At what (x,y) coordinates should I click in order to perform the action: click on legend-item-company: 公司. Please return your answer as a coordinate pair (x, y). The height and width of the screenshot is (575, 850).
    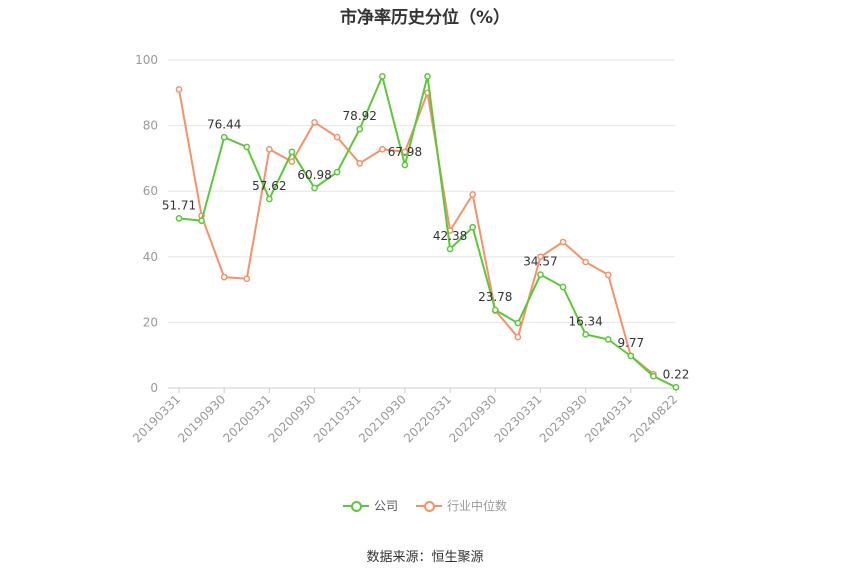
    Looking at the image, I should click on (370, 505).